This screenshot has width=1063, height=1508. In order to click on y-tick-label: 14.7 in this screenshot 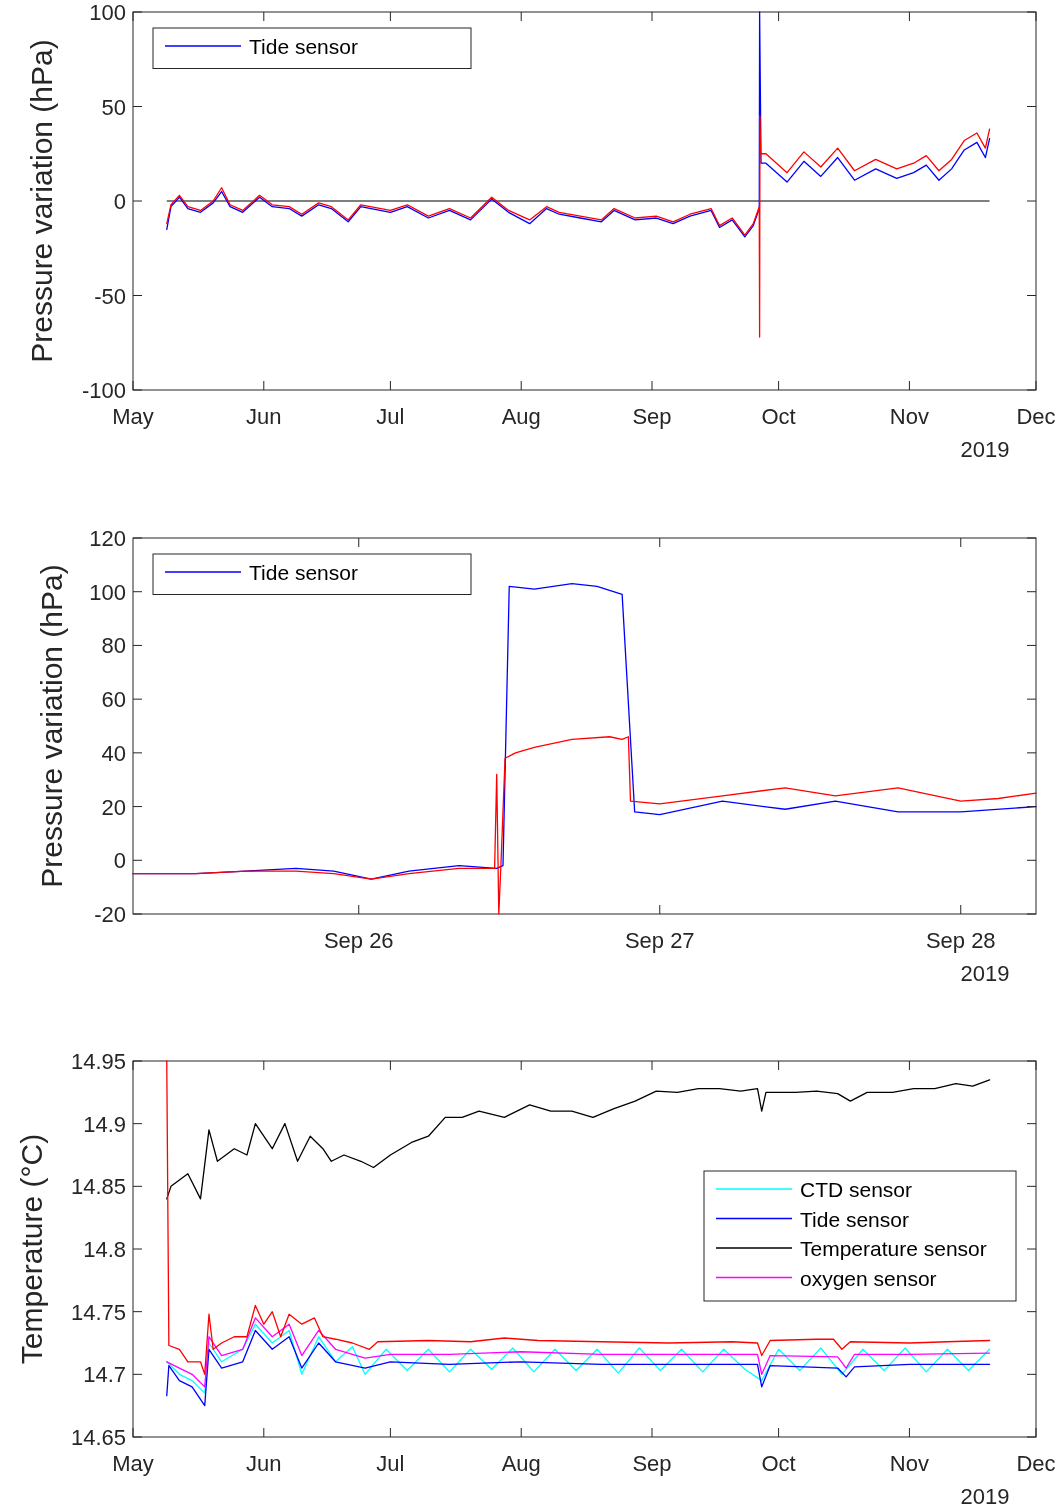, I will do `click(104, 1375)`.